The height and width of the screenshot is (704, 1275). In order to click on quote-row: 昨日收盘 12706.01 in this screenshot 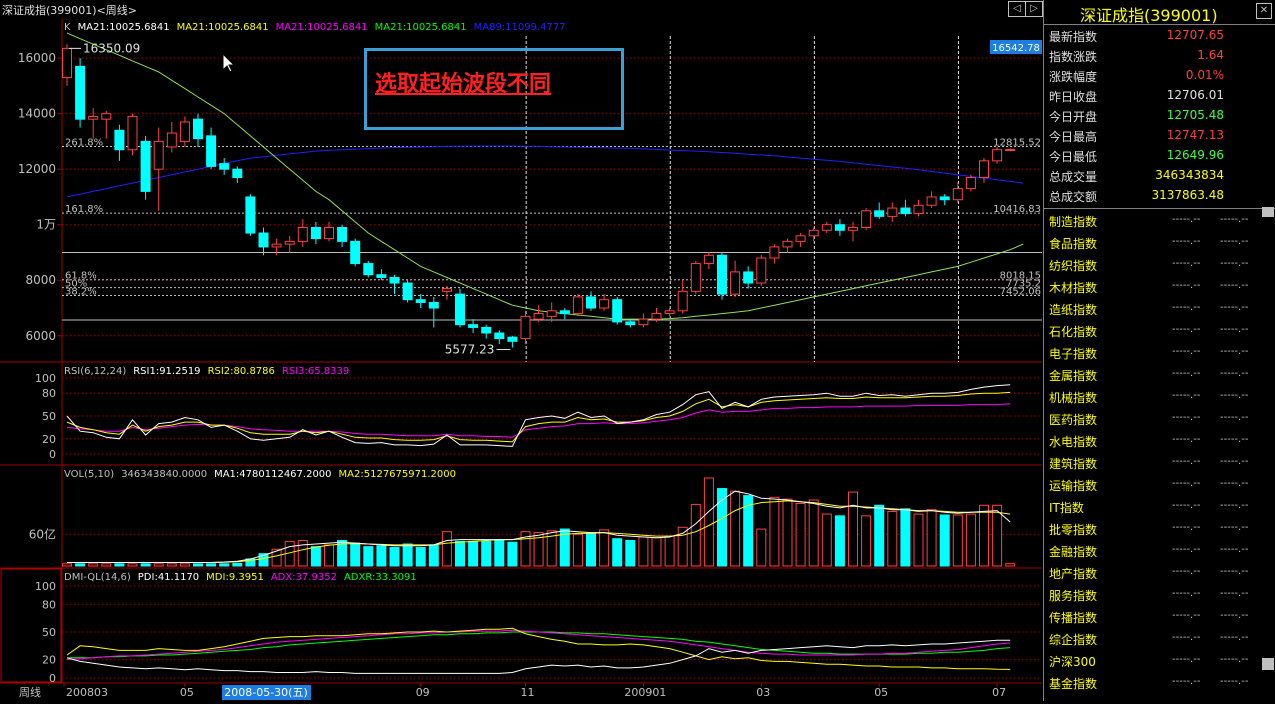, I will do `click(1159, 95)`.